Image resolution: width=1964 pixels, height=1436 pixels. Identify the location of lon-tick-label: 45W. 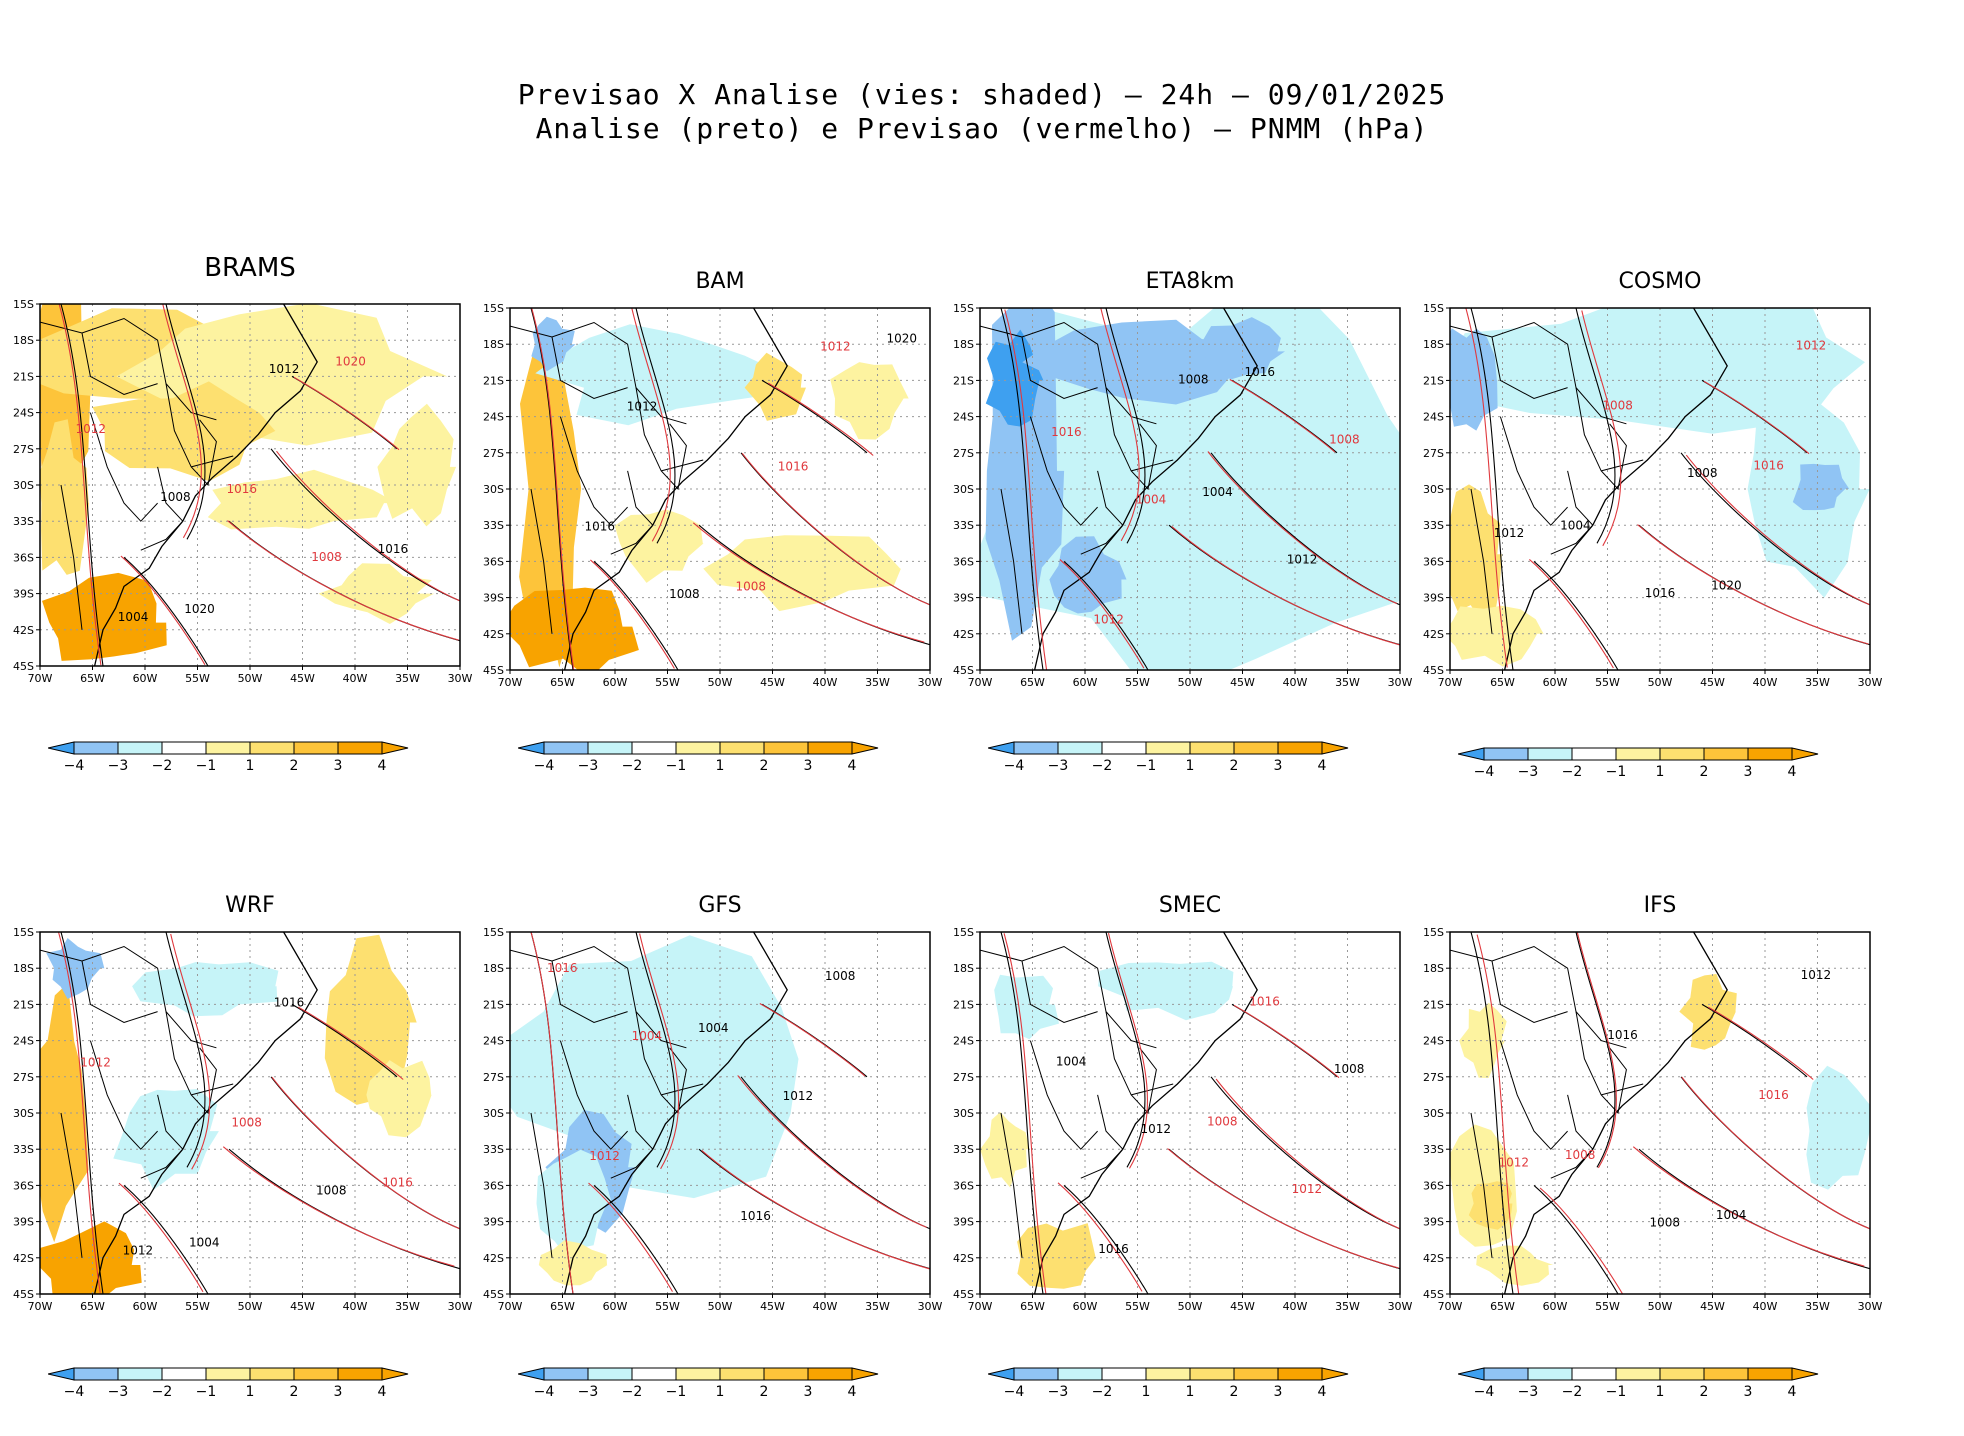
(302, 678).